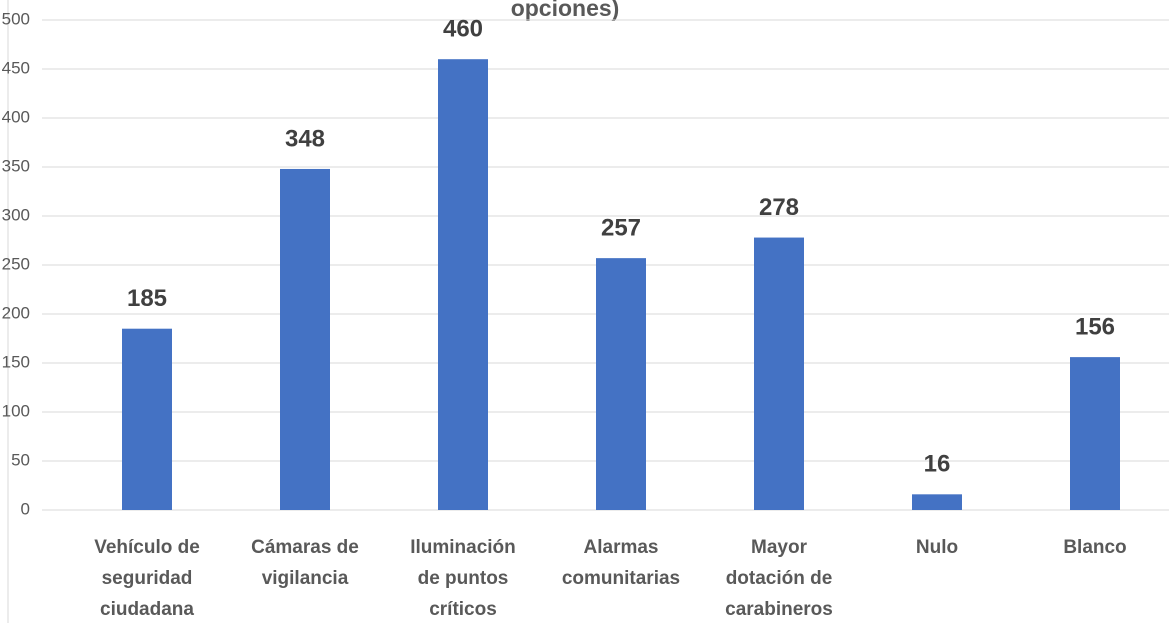 This screenshot has width=1169, height=623. Describe the element at coordinates (463, 609) in the screenshot. I see `x-tick-label: críticos` at that location.